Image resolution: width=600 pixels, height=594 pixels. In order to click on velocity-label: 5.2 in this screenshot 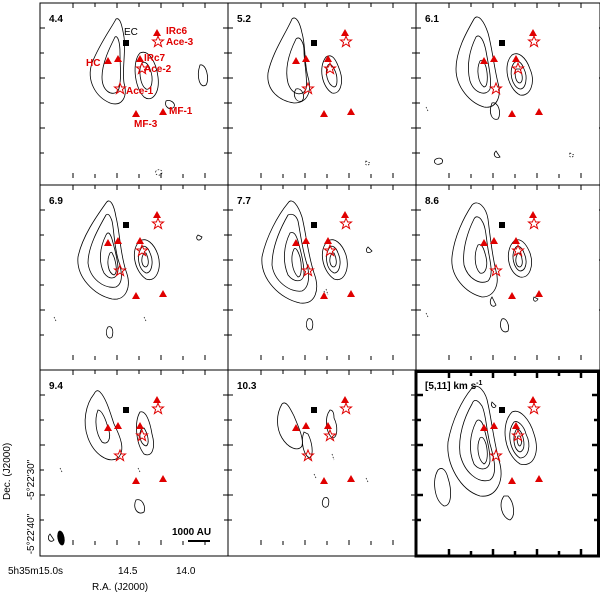, I will do `click(244, 19)`.